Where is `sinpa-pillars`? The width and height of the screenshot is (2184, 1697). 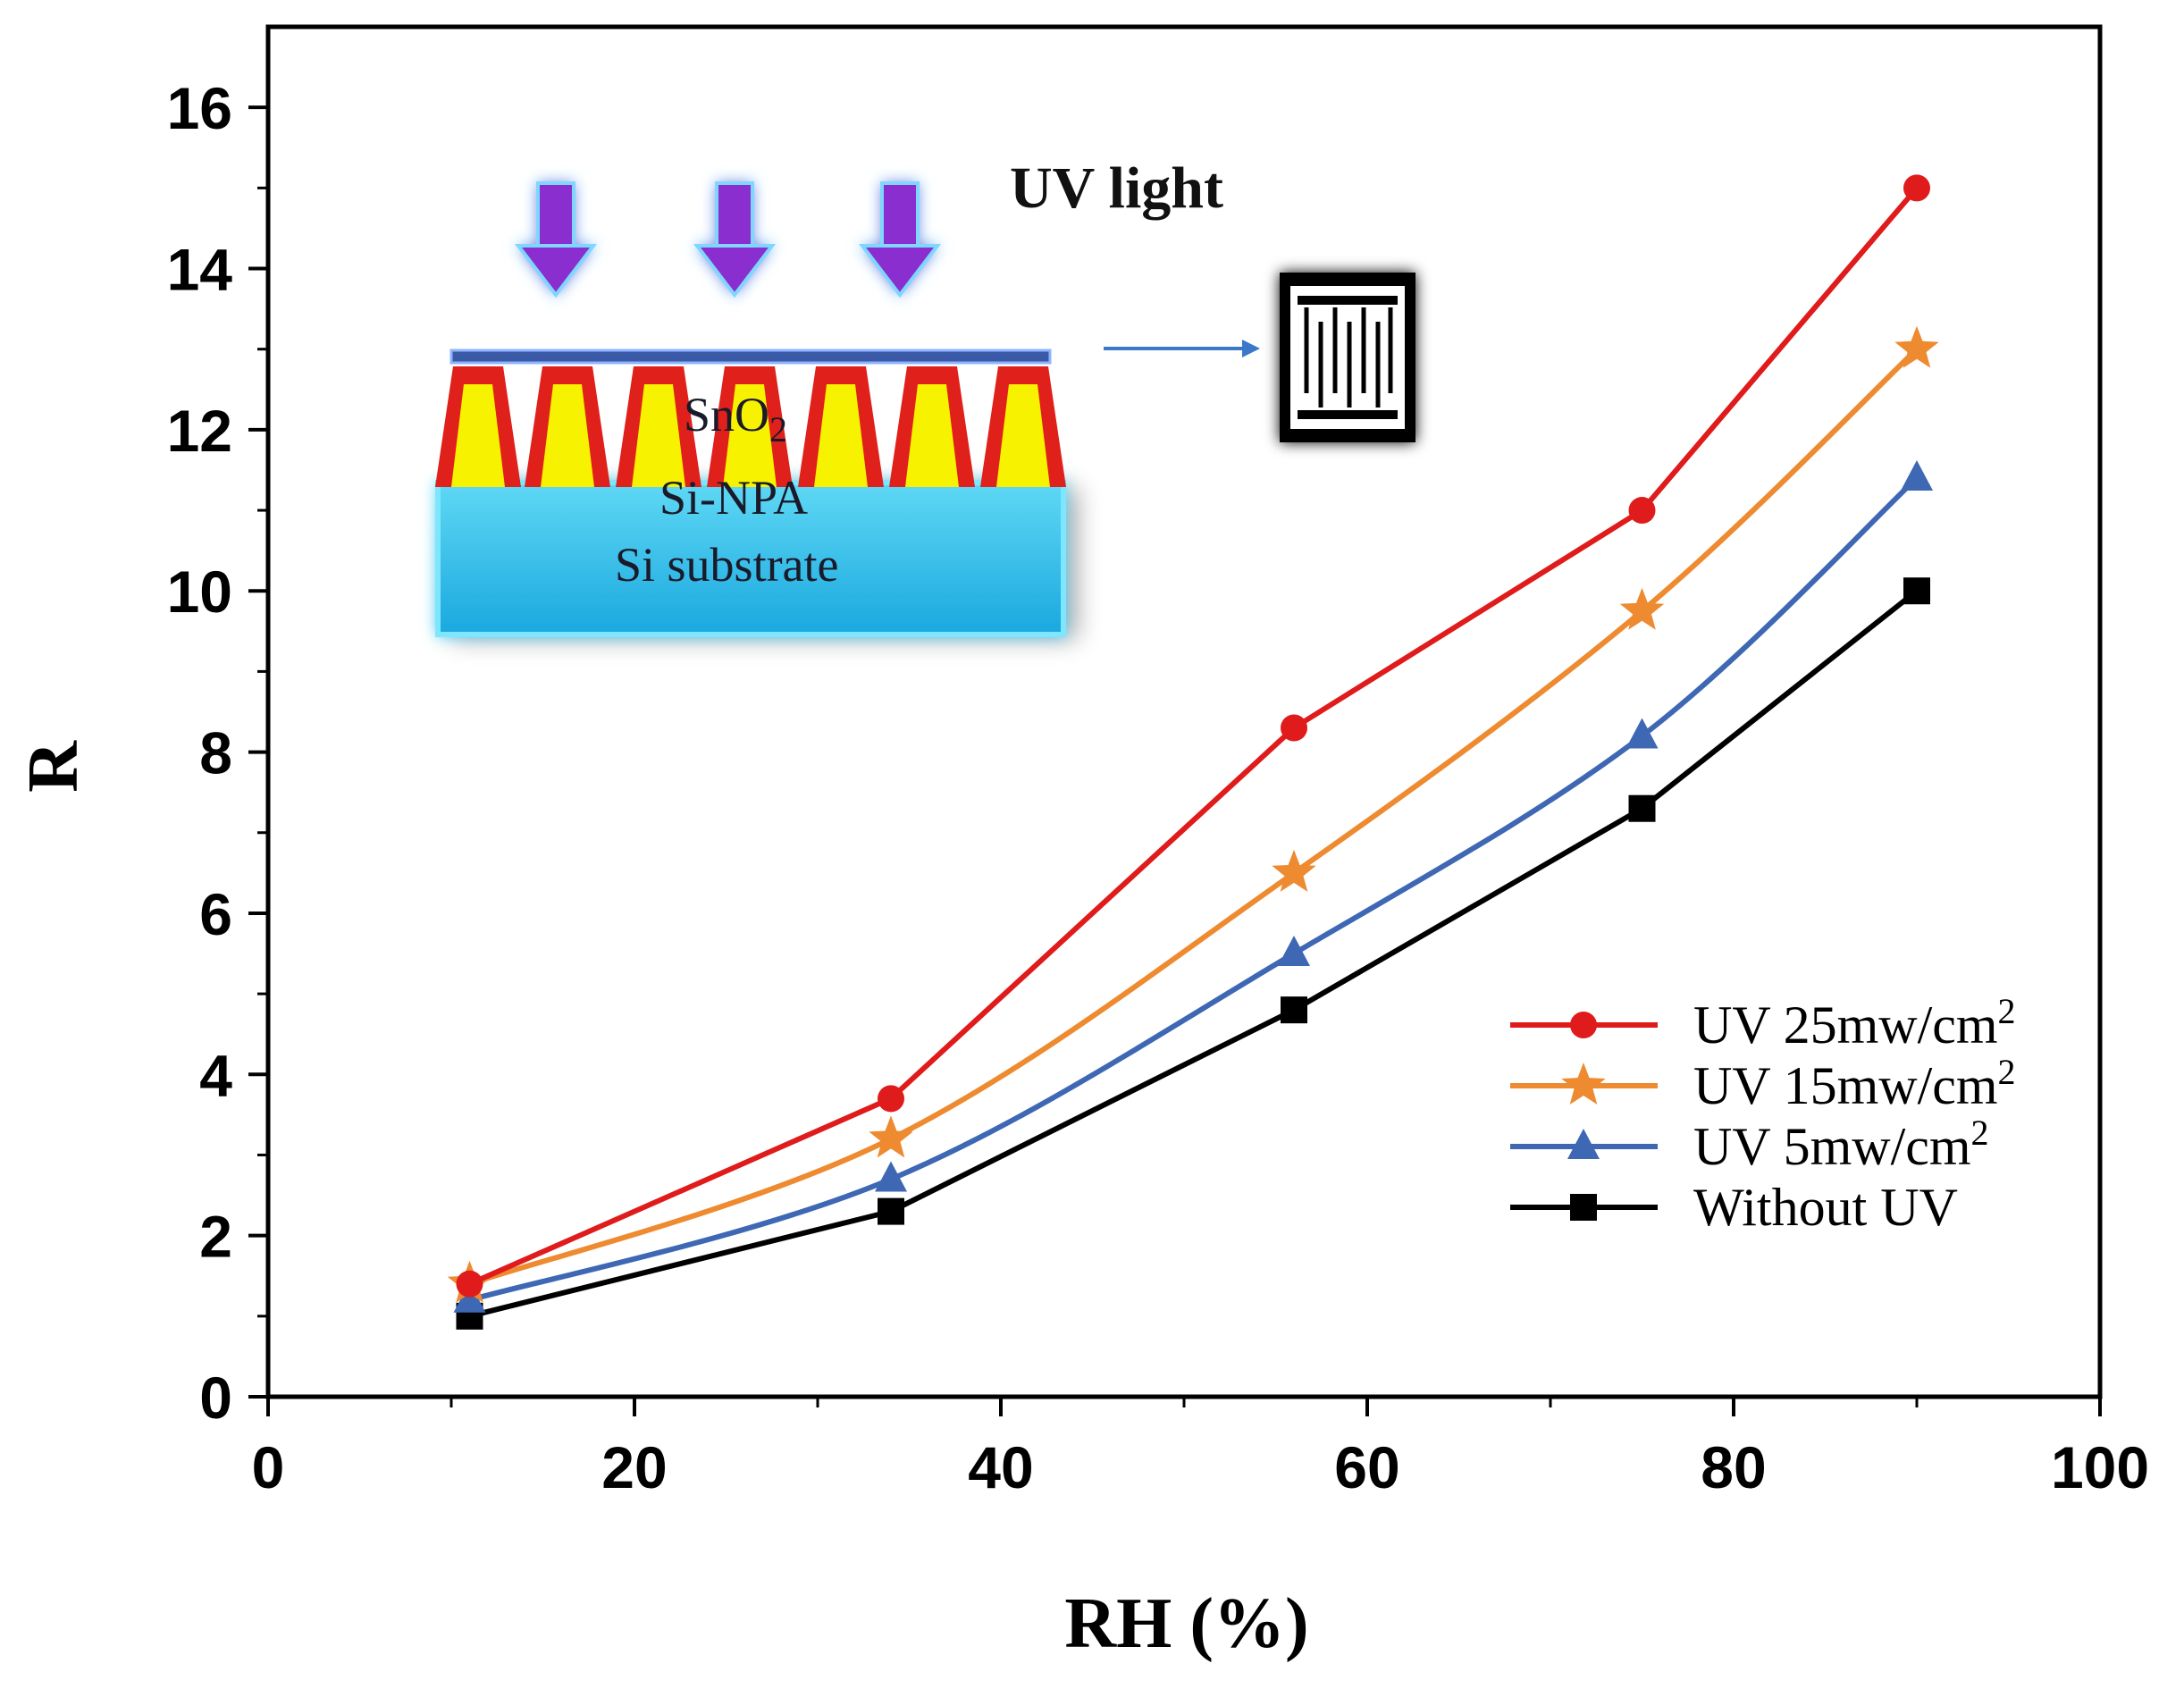 sinpa-pillars is located at coordinates (750, 426).